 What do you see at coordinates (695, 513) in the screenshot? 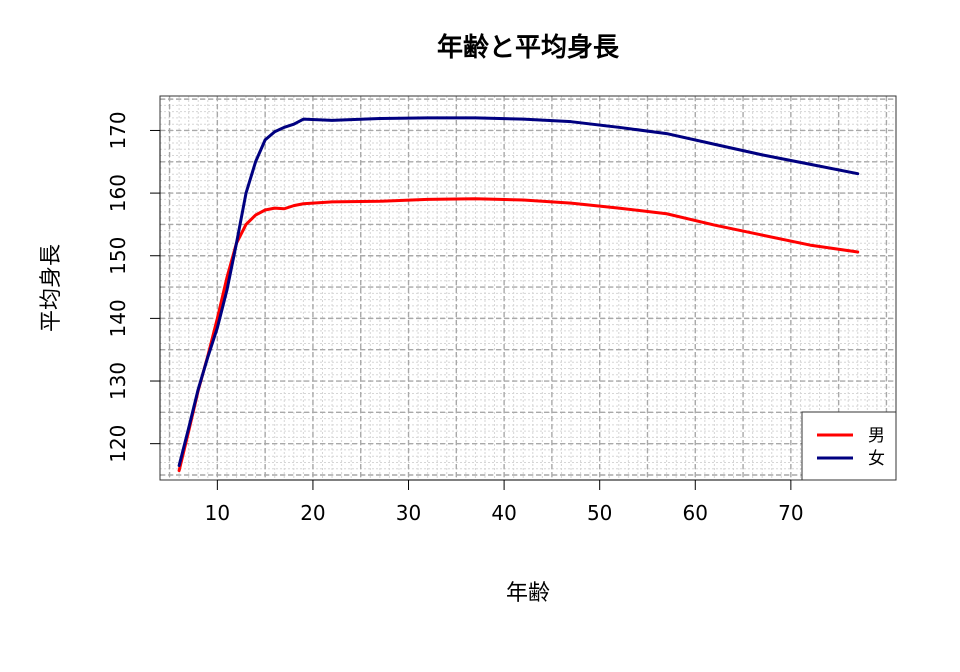
I see `x-tick-label: 60` at bounding box center [695, 513].